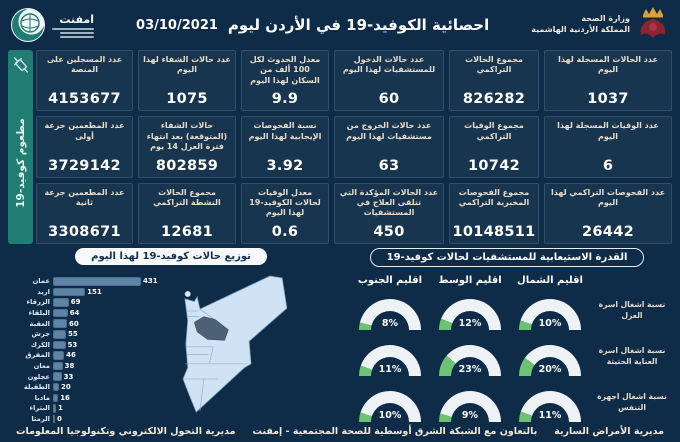  What do you see at coordinates (84, 147) in the screenshot?
I see `stat-card: عدد المطعمين جرعة أولى 3729142` at bounding box center [84, 147].